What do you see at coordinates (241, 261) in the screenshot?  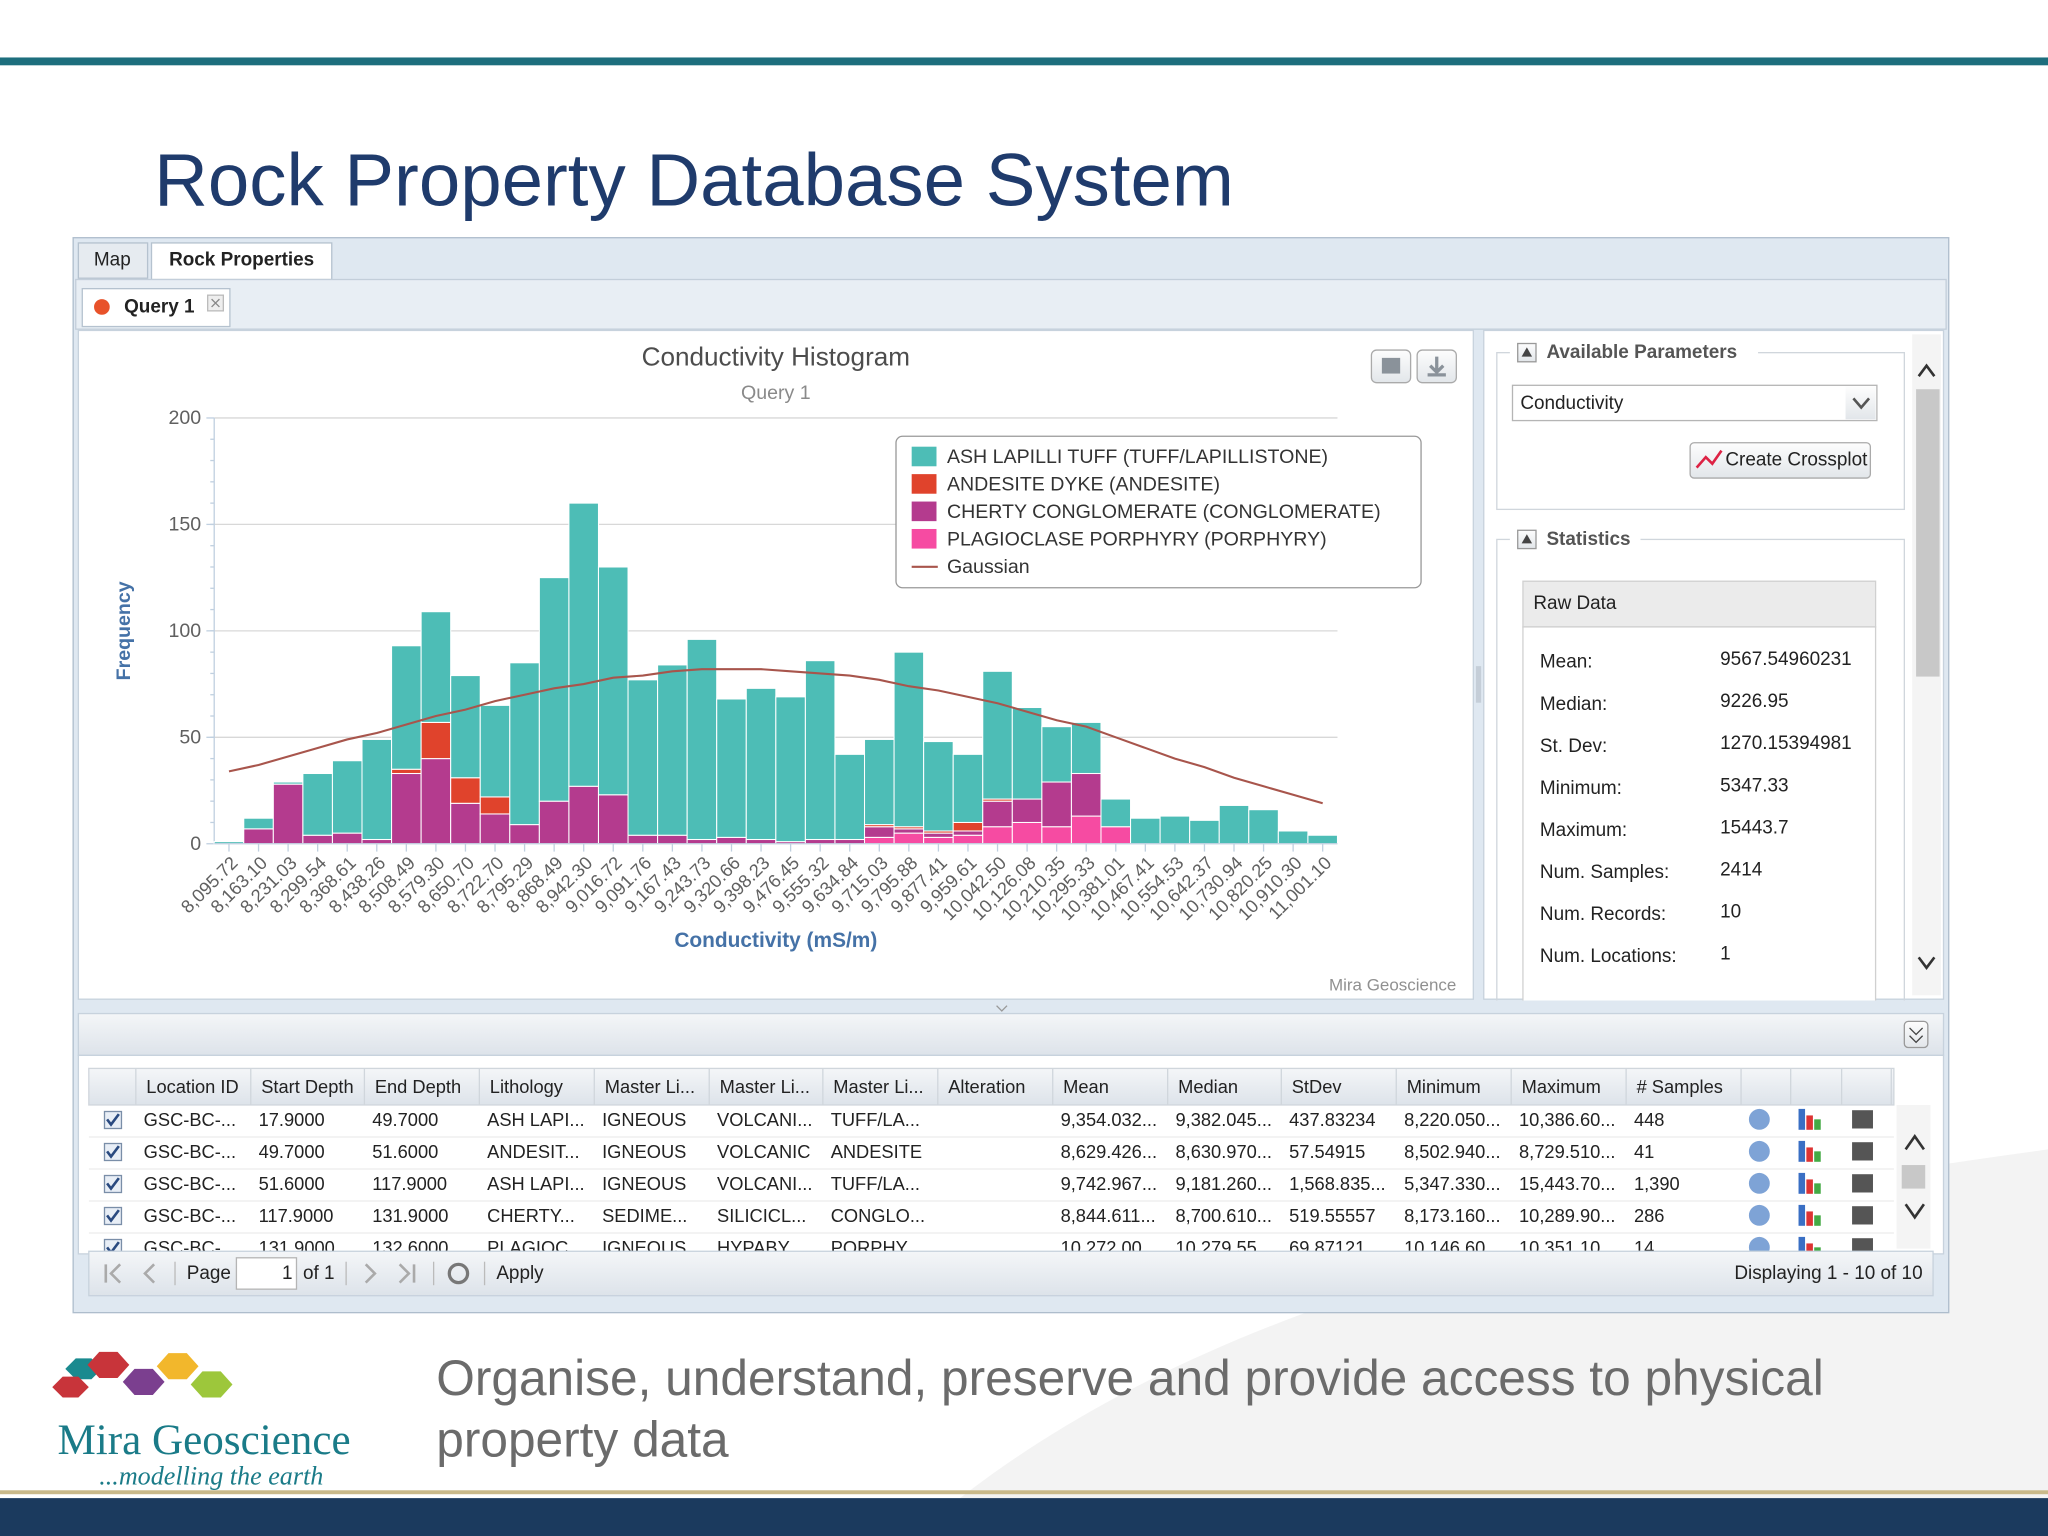 I see `tab-active` at bounding box center [241, 261].